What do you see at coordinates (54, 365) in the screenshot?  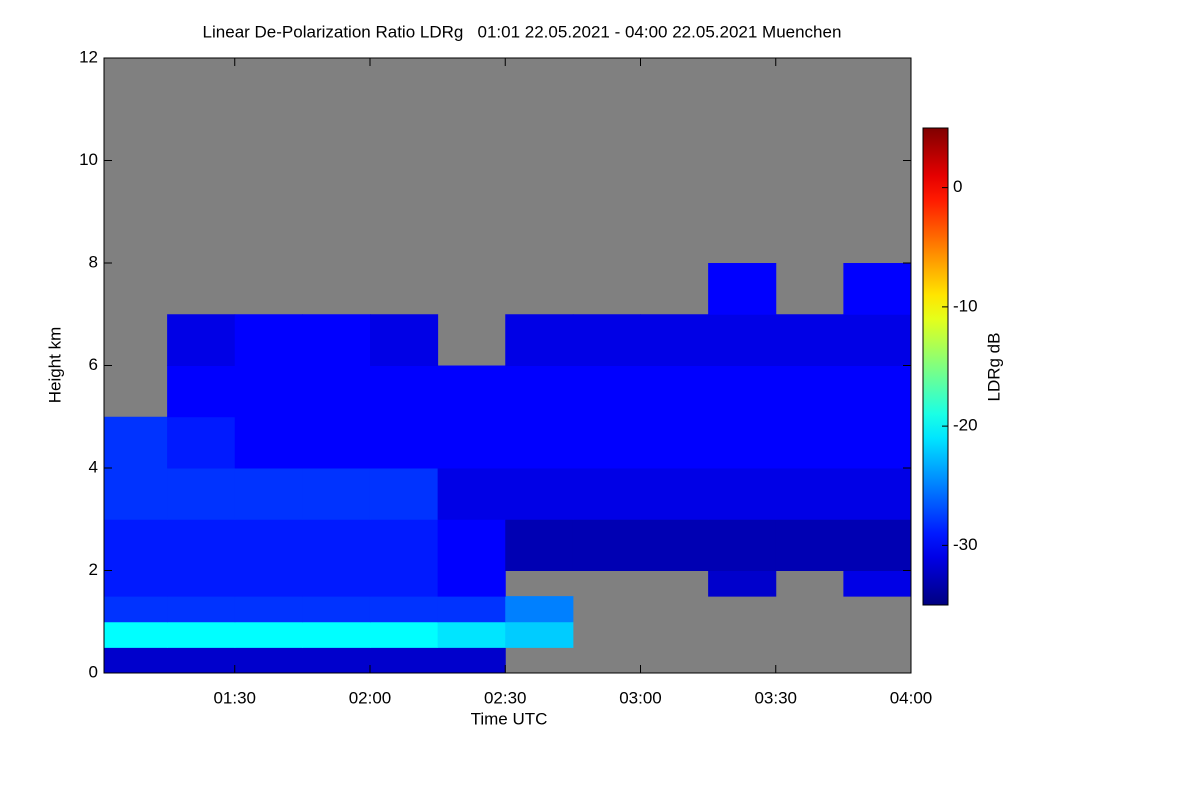 I see `y-axis-label: Height km` at bounding box center [54, 365].